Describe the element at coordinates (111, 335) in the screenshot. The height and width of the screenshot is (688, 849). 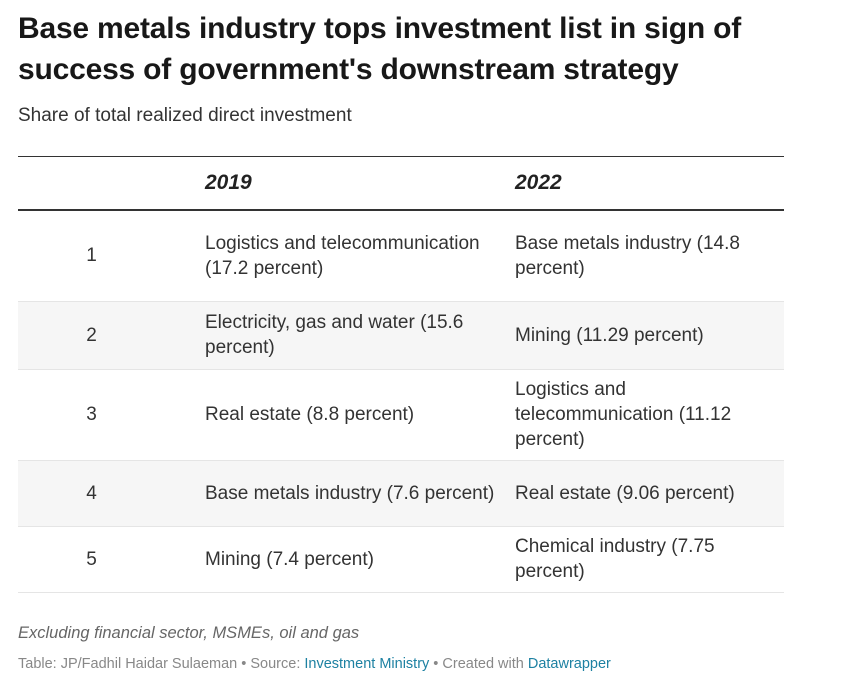
I see `rank-cell: 2` at that location.